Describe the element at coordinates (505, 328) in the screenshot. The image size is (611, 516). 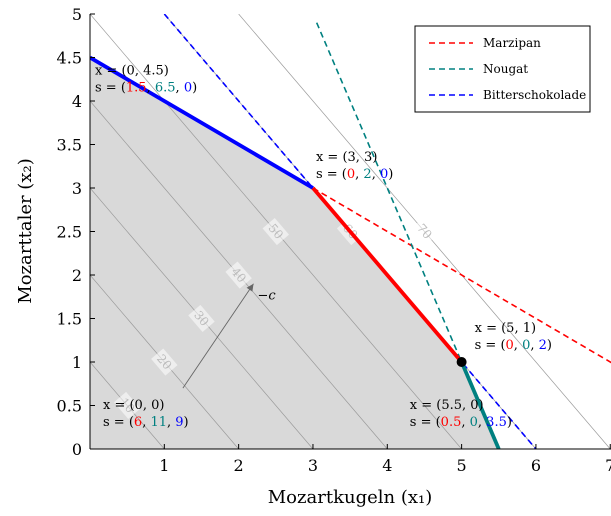
I see `vertex-annotation-point: x = (5, 1)` at that location.